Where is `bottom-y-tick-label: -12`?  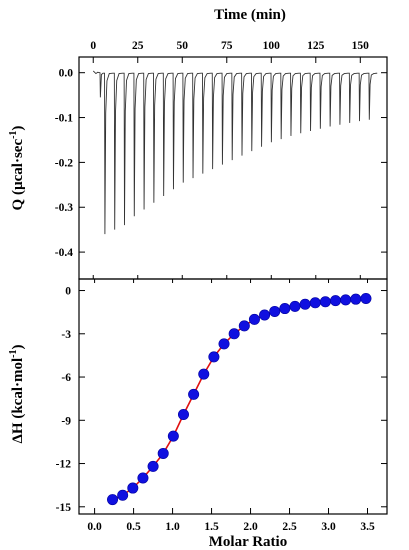
bottom-y-tick-label: -12 is located at coordinates (64, 465).